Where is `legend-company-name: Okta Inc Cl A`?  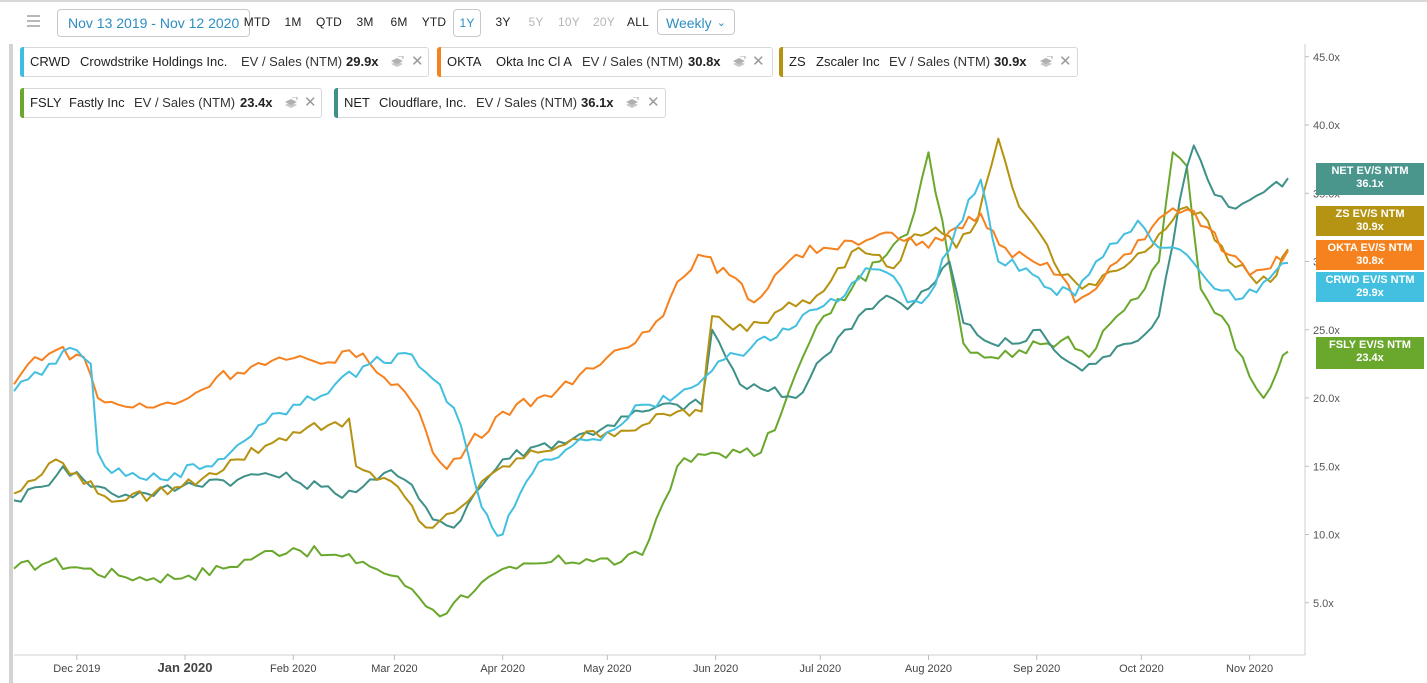 legend-company-name: Okta Inc Cl A is located at coordinates (534, 61).